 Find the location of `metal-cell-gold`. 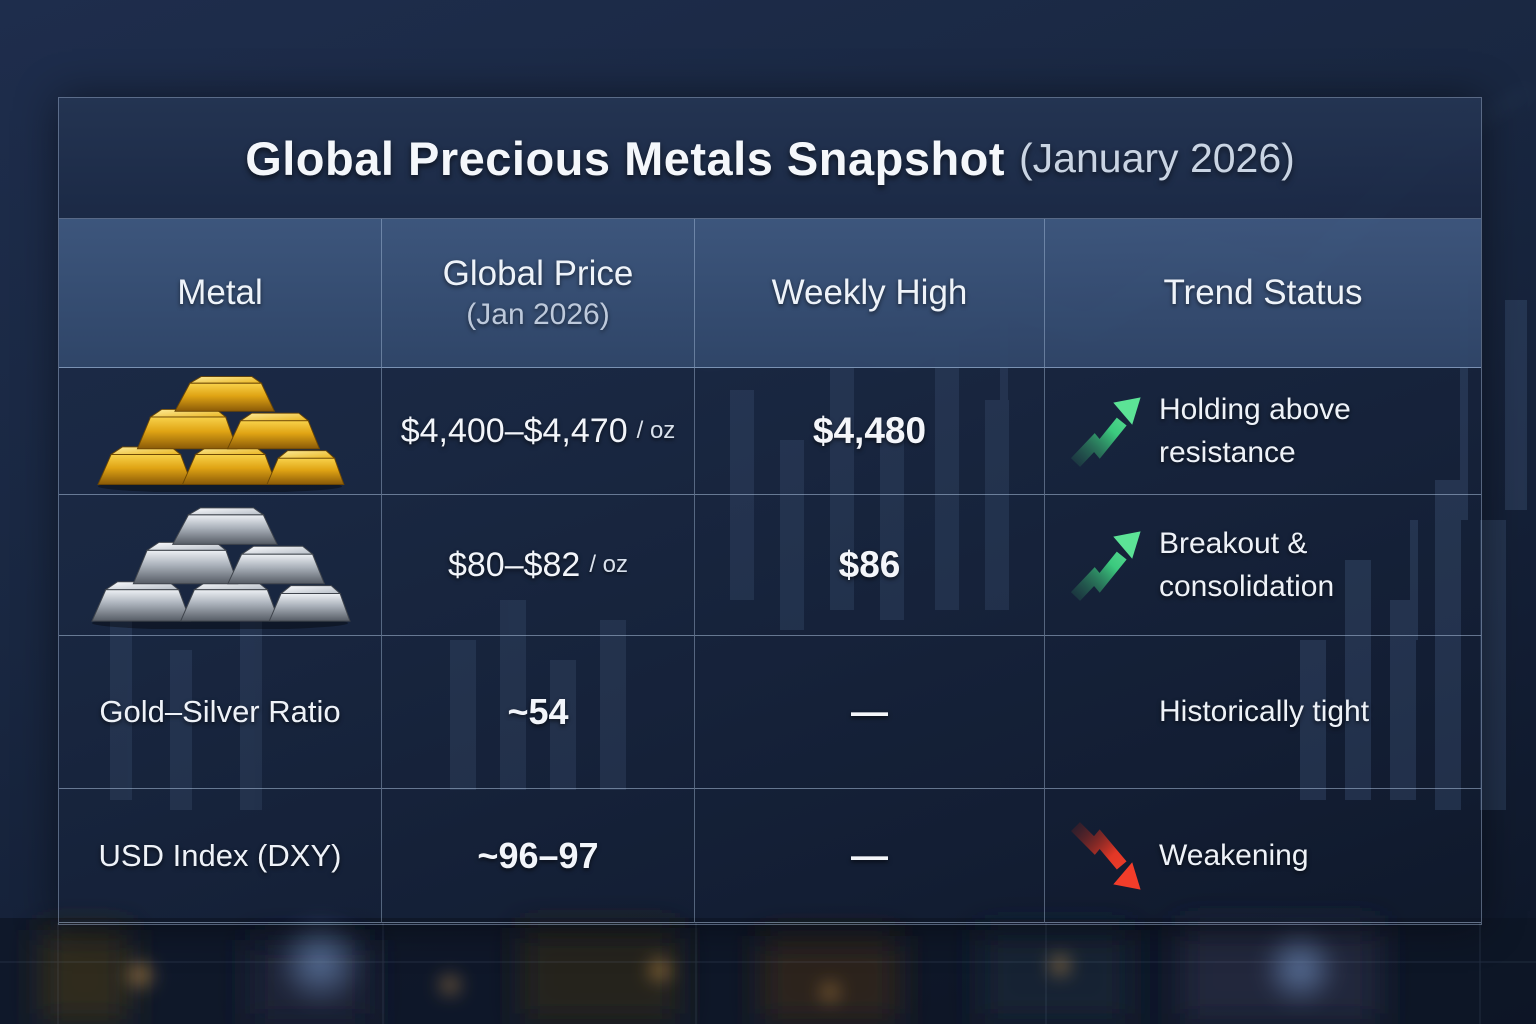

metal-cell-gold is located at coordinates (220, 431).